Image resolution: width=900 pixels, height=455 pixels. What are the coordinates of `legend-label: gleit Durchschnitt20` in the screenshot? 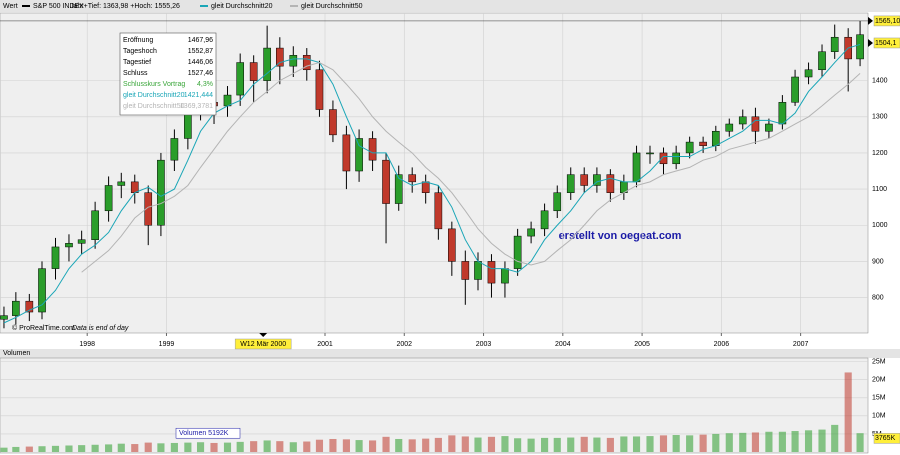 It's located at (242, 6).